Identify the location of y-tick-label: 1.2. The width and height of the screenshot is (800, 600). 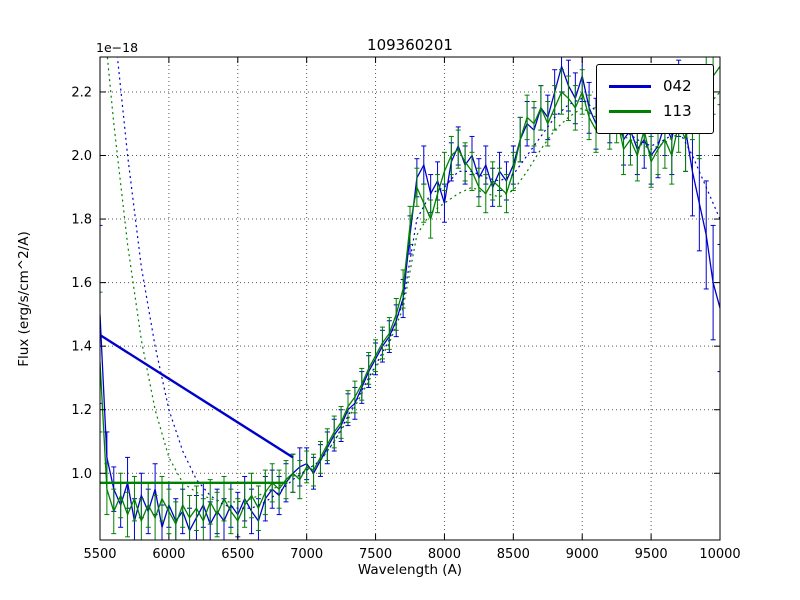
(81, 410).